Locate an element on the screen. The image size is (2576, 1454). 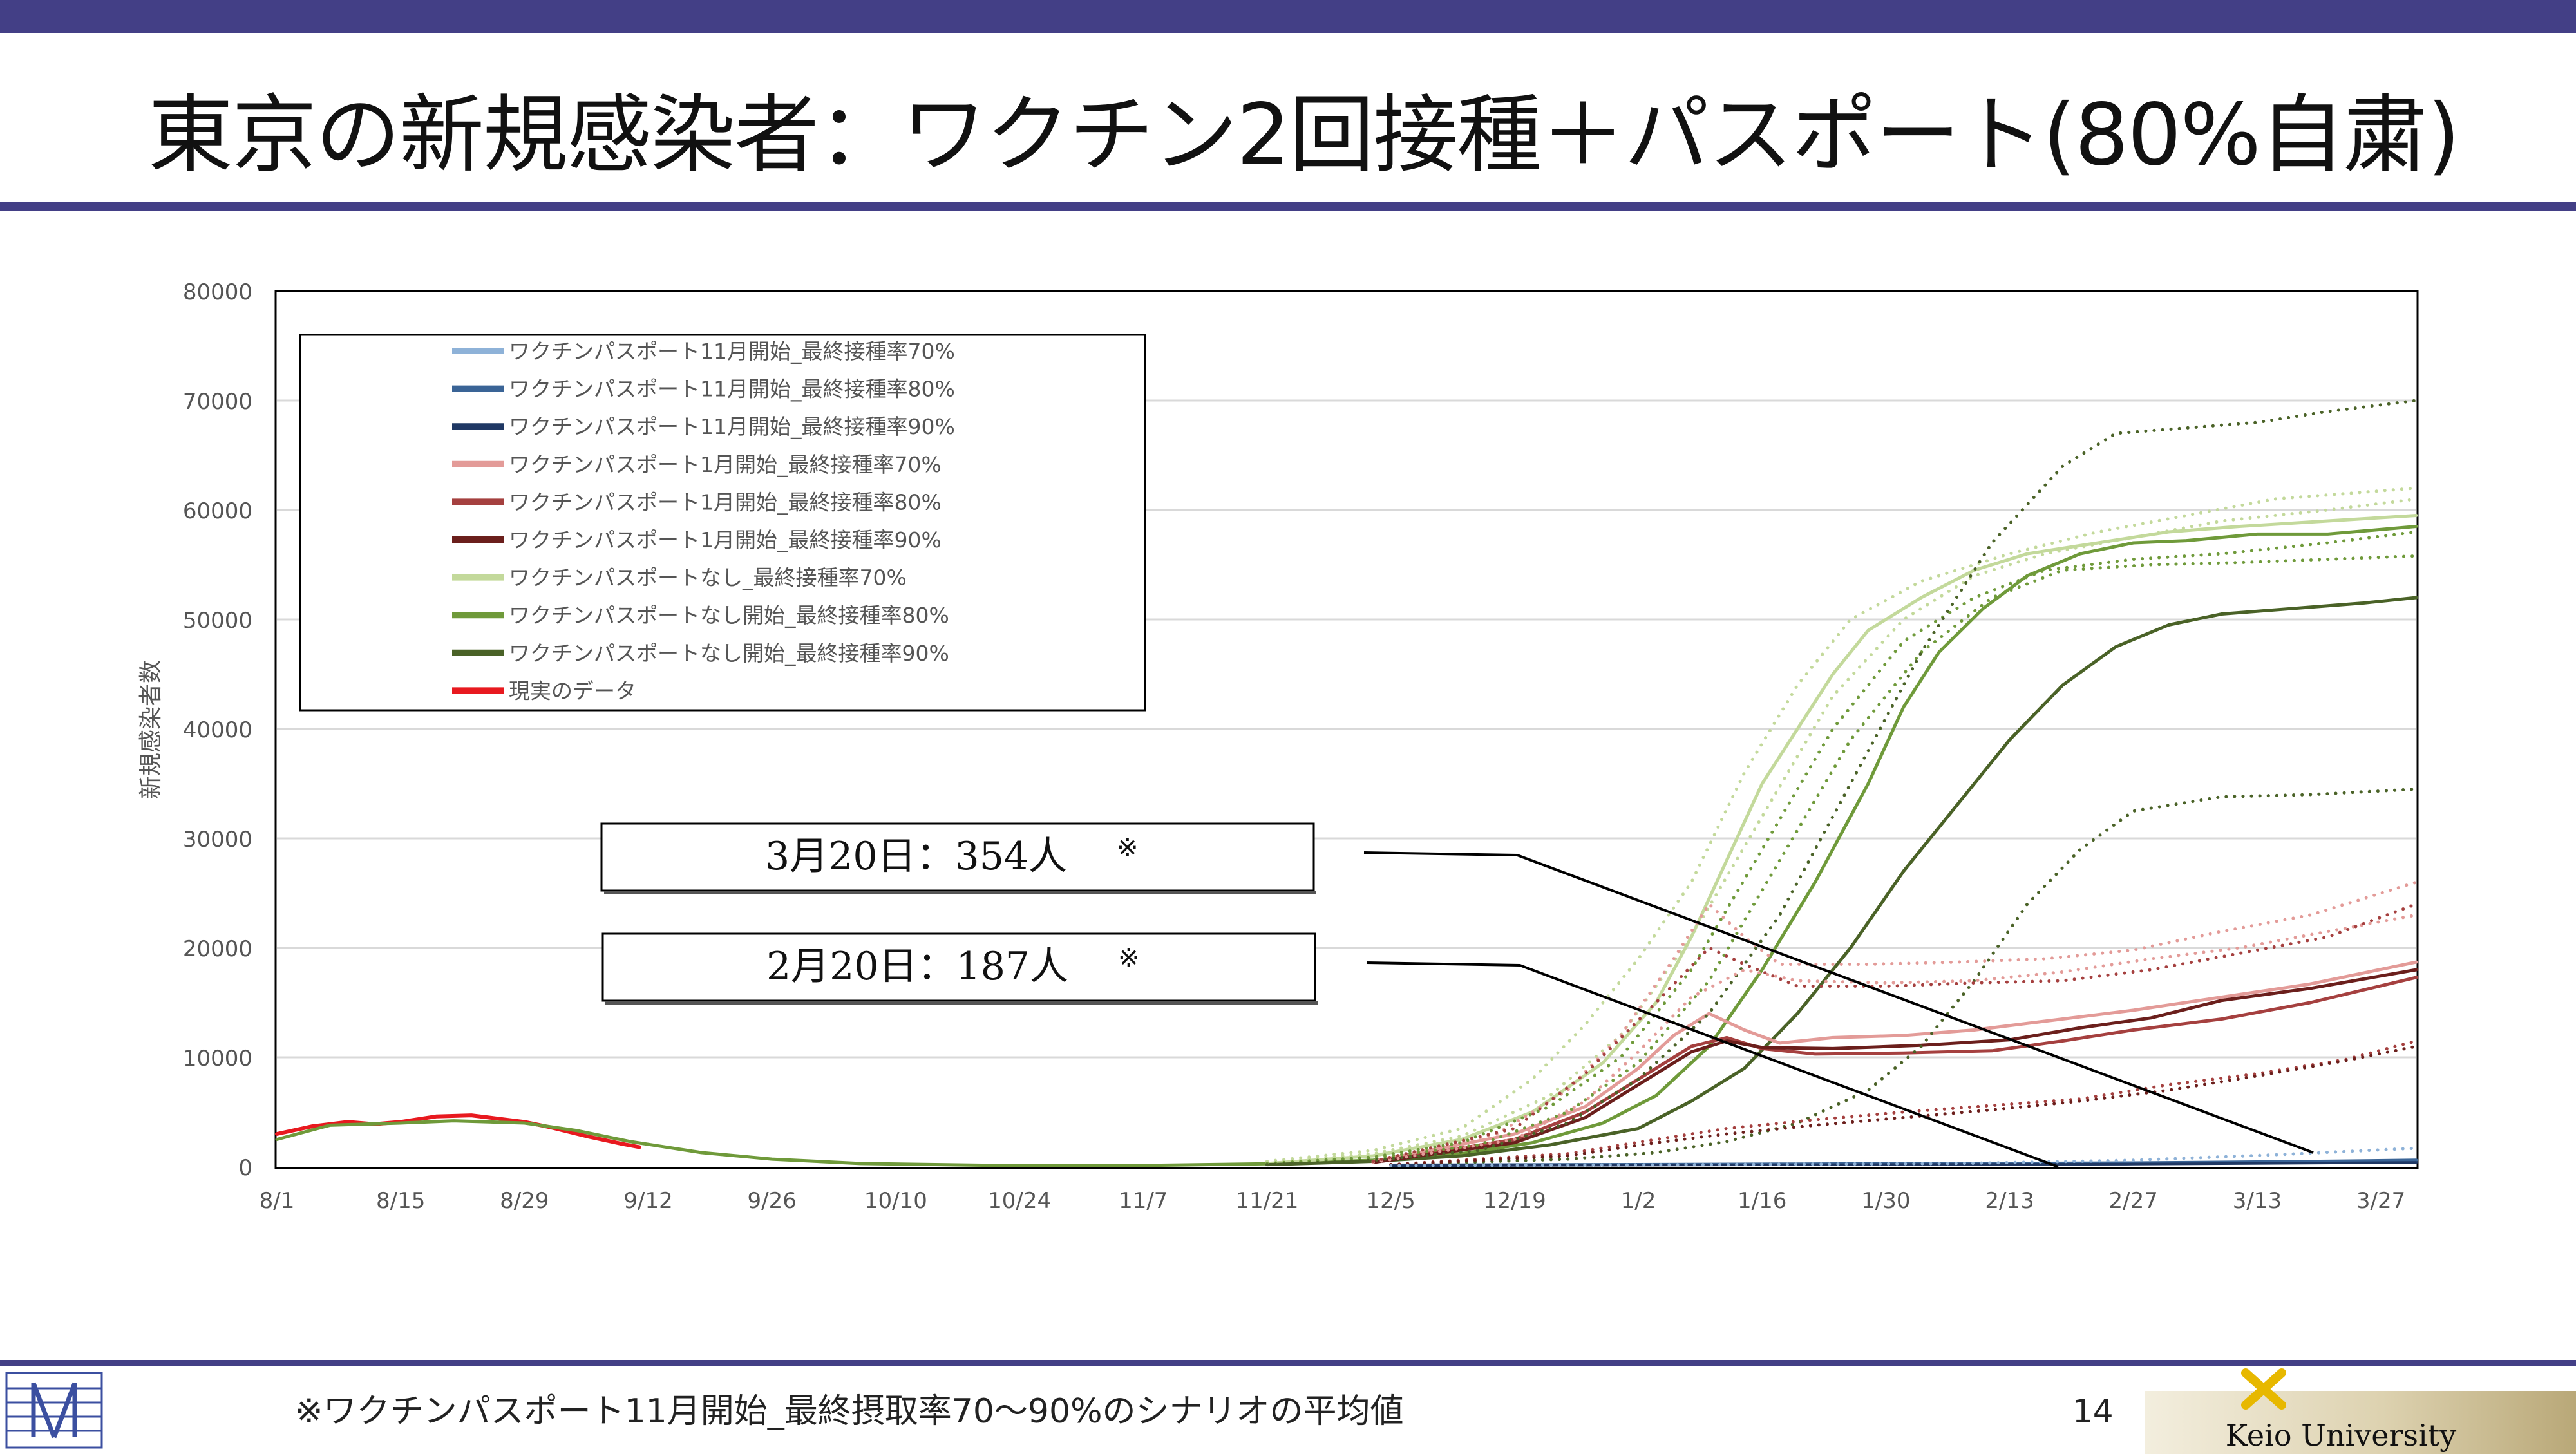
x-tick-label: 12/5 is located at coordinates (1390, 1201).